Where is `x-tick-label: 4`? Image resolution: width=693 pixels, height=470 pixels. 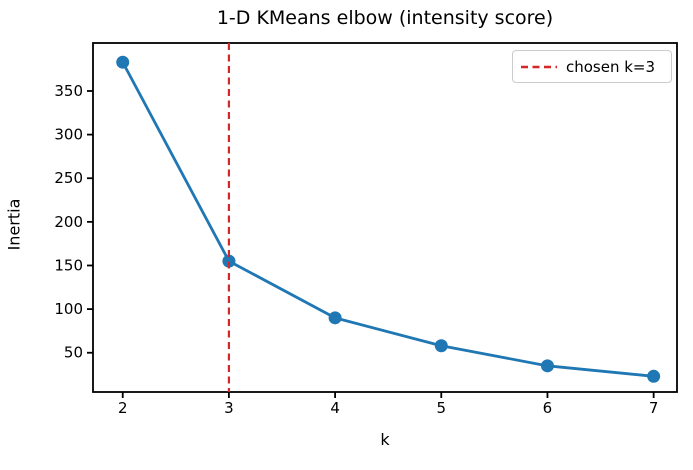 x-tick-label: 4 is located at coordinates (335, 408).